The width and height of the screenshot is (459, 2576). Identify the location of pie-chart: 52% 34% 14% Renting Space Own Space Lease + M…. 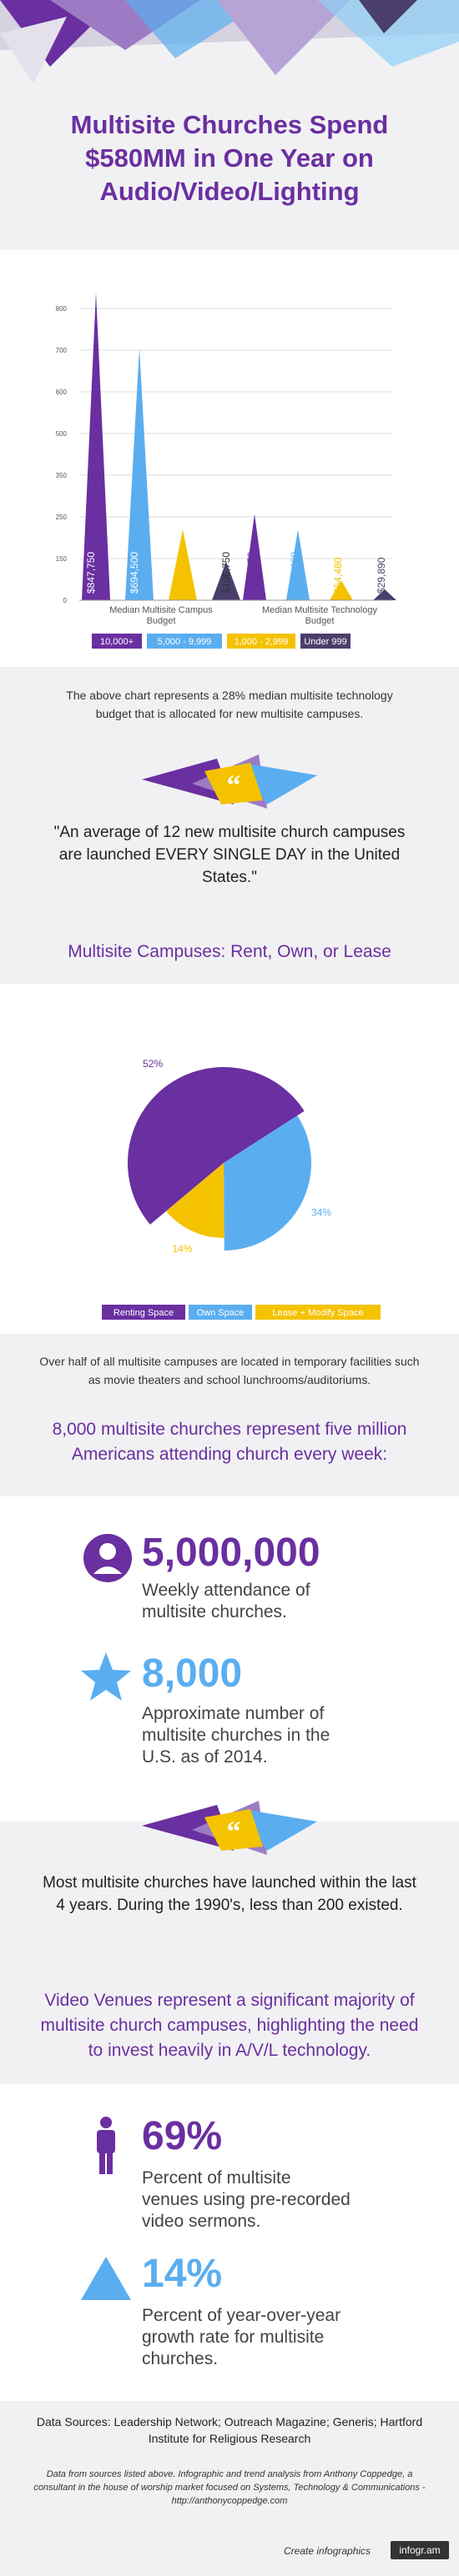
(242, 1189).